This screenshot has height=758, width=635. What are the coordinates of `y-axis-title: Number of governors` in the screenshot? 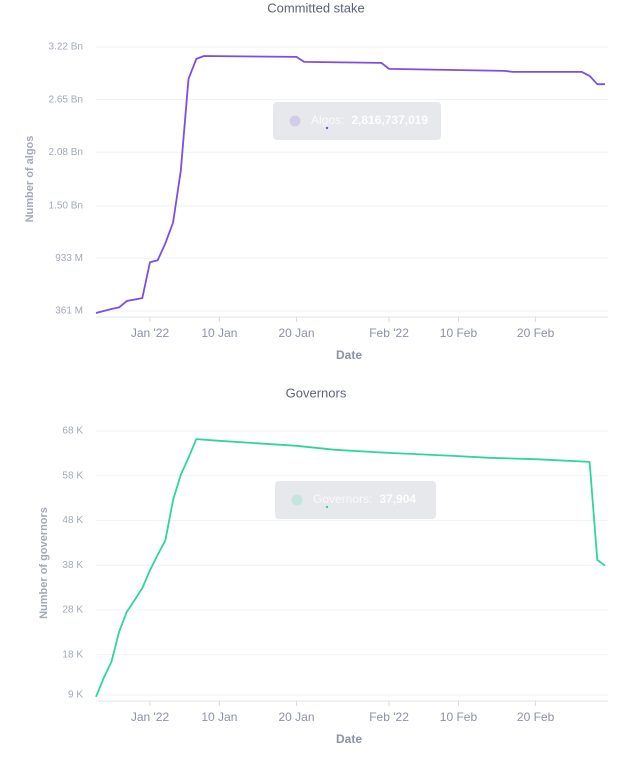 It's located at (44, 563).